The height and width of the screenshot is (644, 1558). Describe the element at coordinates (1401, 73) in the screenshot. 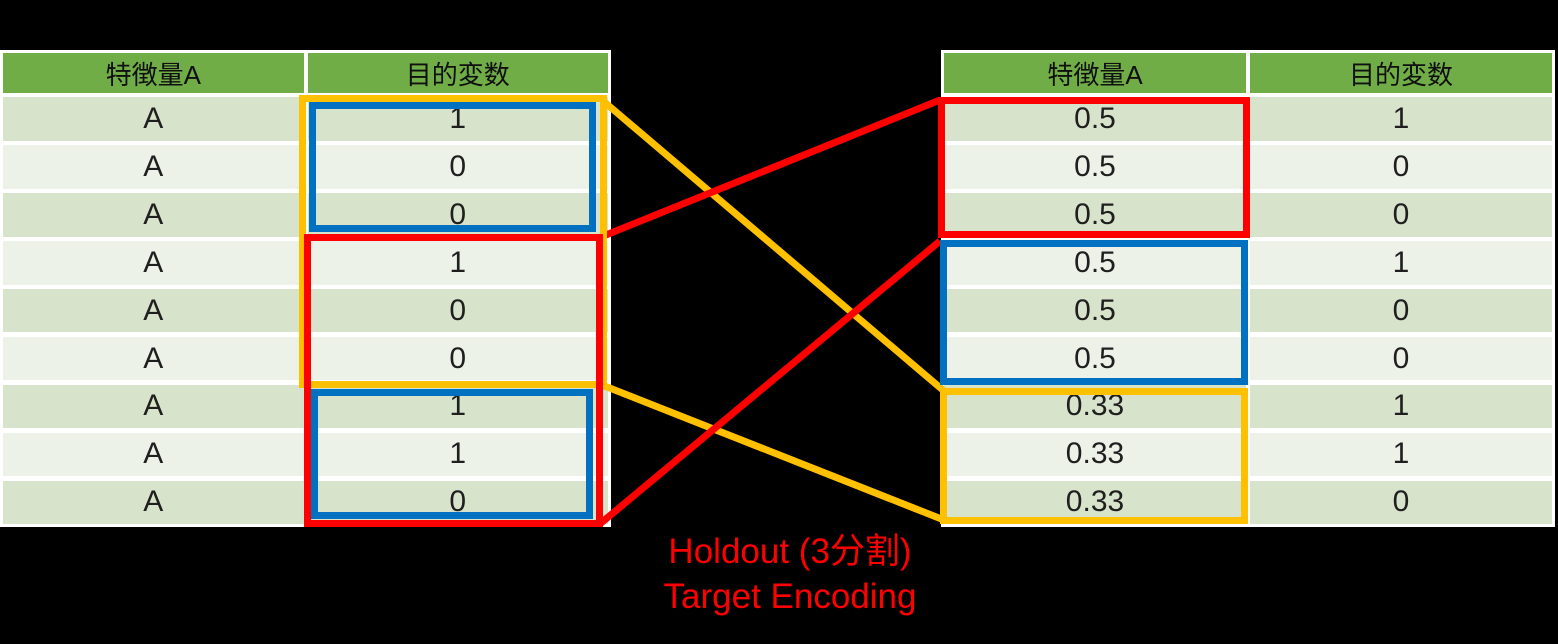

I see `right-header-target: 目的変数` at that location.